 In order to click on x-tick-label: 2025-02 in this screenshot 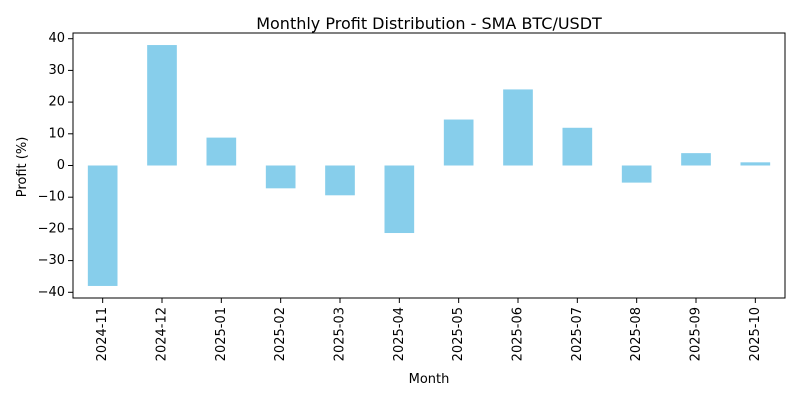, I will do `click(280, 334)`.